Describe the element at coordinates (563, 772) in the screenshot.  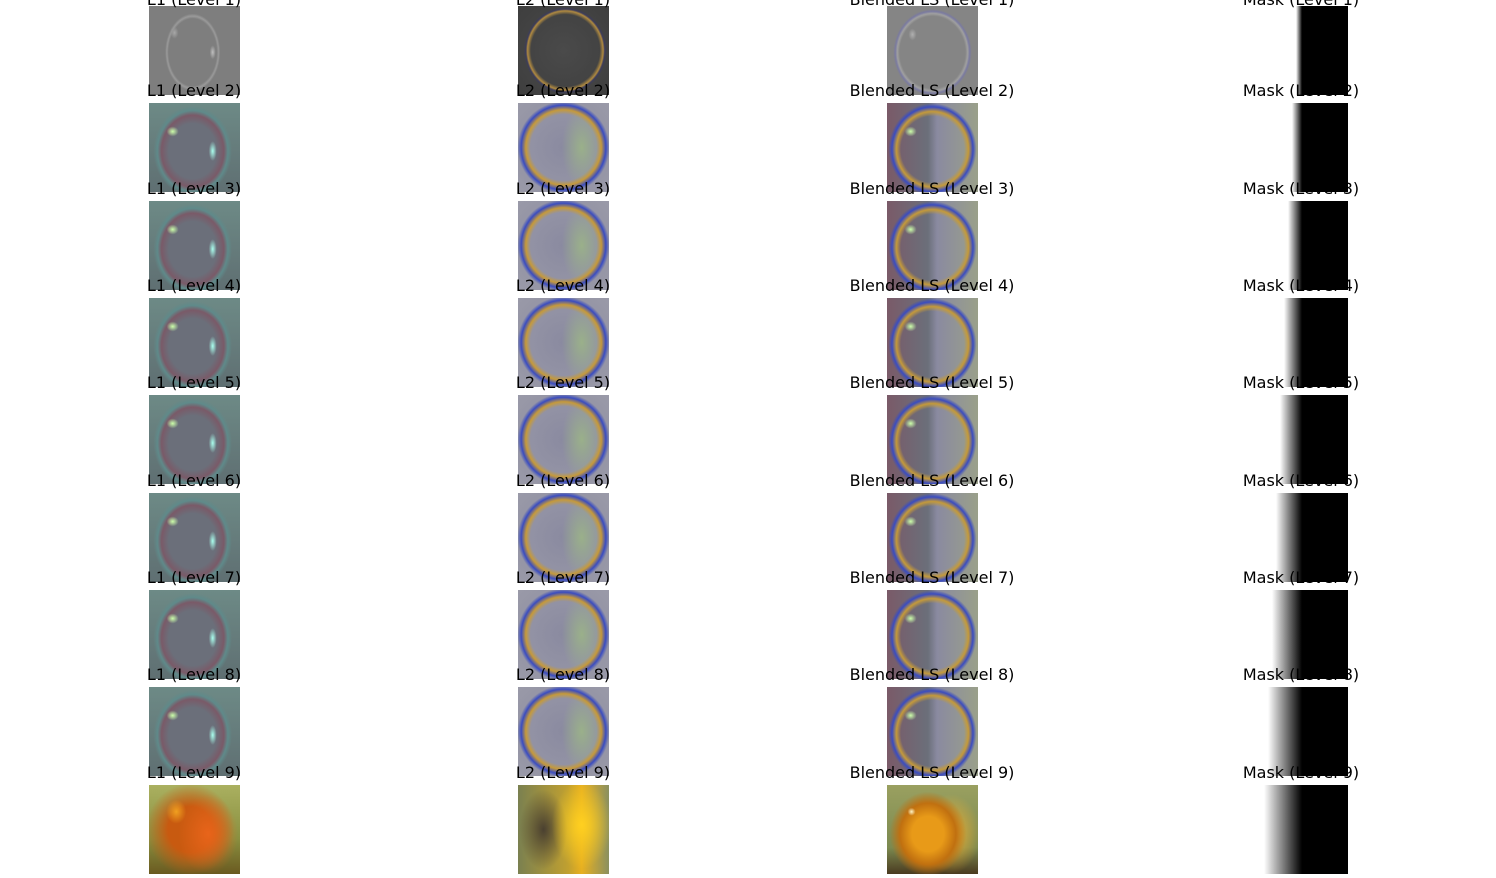
I see `l2-label: L2 (Level 9)` at that location.